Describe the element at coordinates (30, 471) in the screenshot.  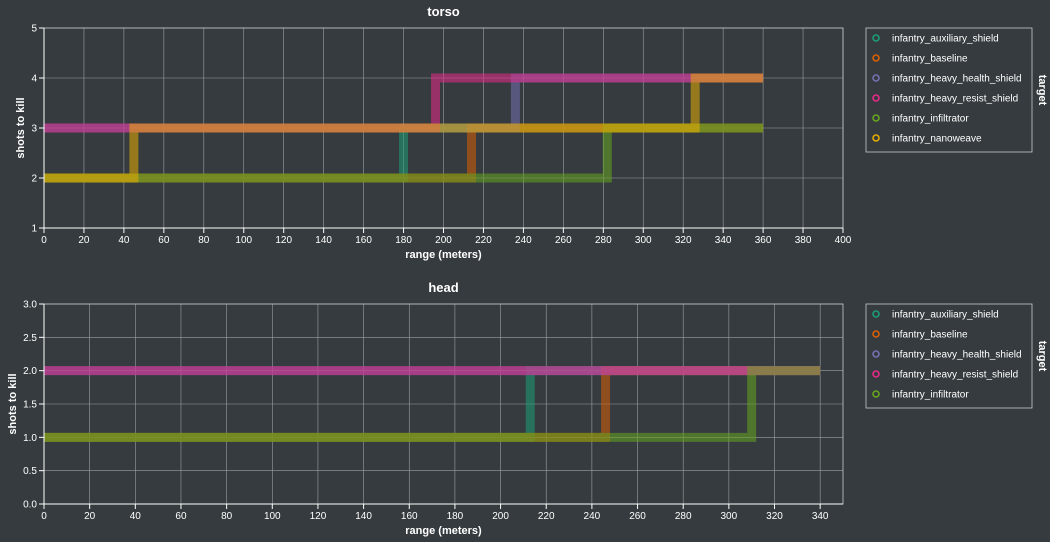
I see `y-tick-label: 0.5` at that location.